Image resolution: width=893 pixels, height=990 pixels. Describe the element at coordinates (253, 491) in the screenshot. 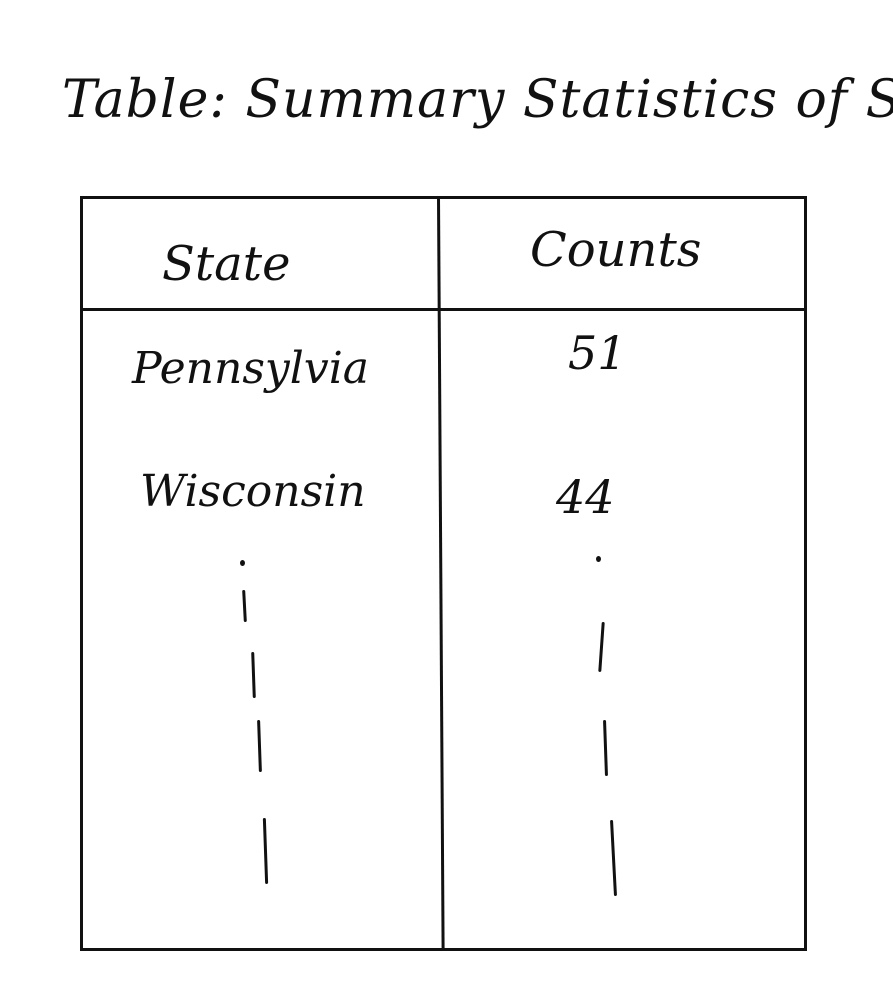

I see `table-cell-state: Wisconsin` at that location.